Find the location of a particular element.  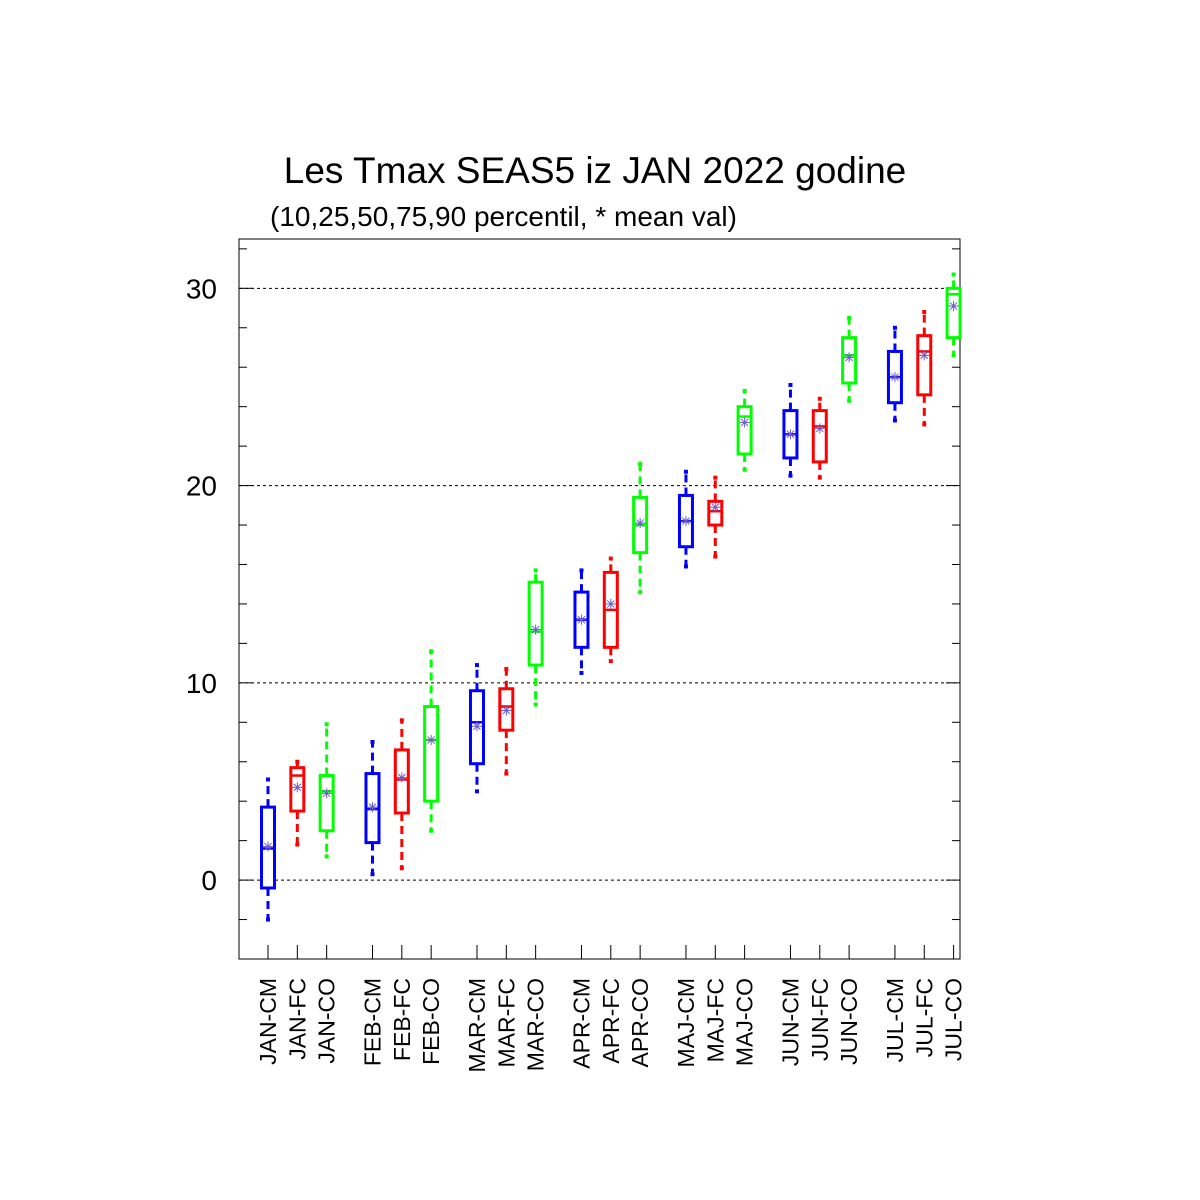

box-jul-co is located at coordinates (953, 315).